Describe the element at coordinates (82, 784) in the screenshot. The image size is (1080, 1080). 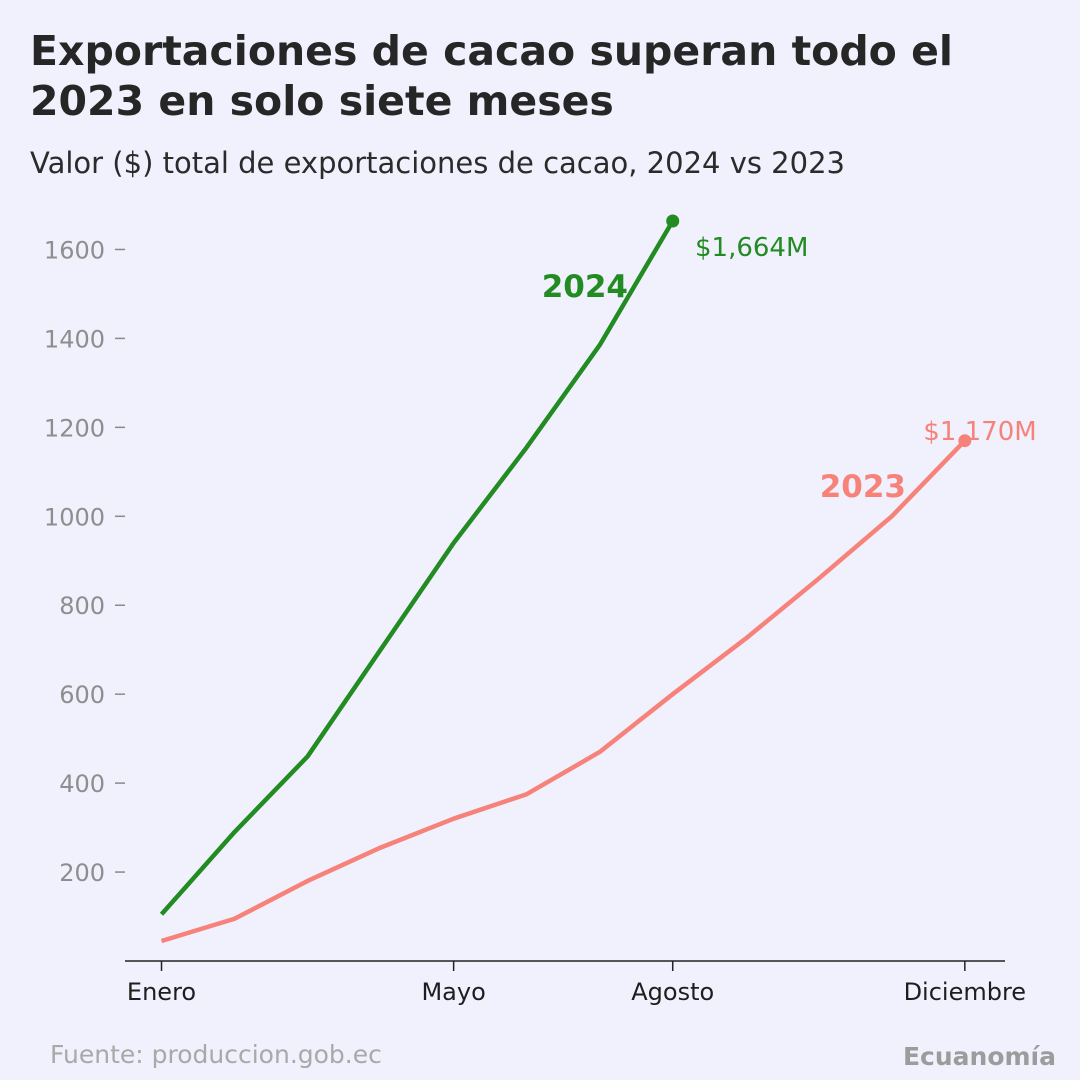
I see `y-tick-label: 400` at that location.